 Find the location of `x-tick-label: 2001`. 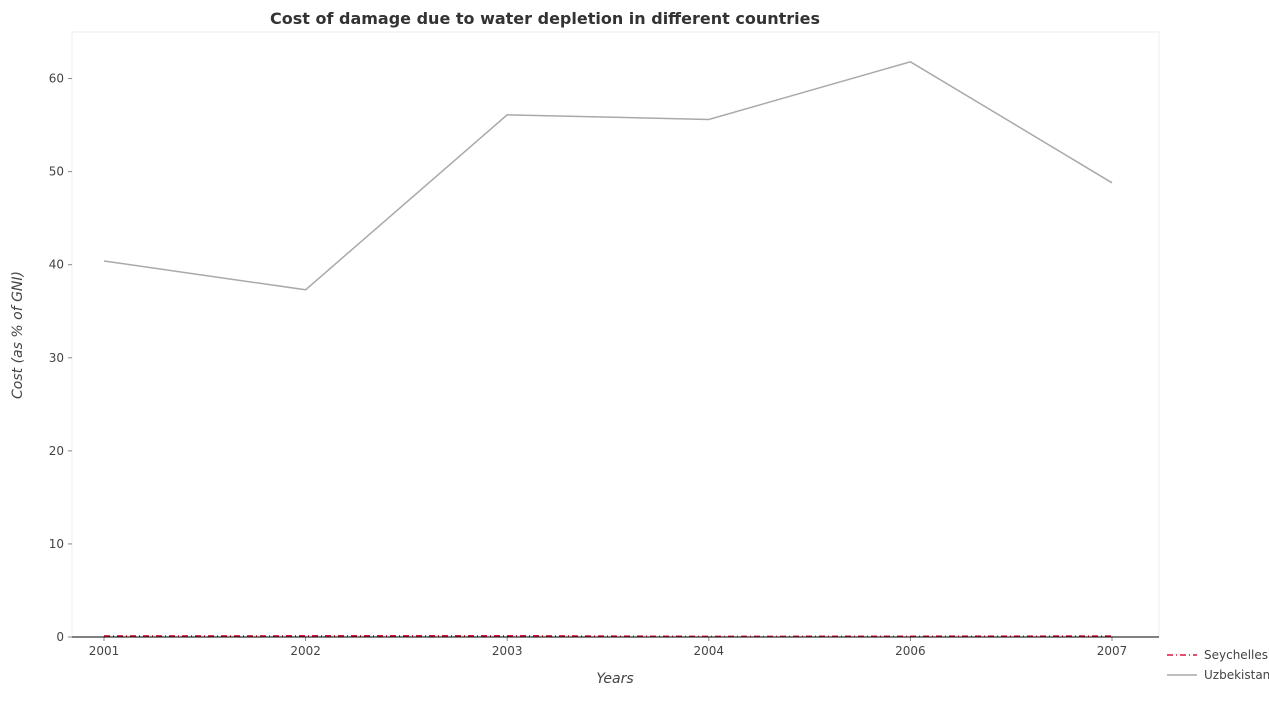

x-tick-label: 2001 is located at coordinates (104, 651).